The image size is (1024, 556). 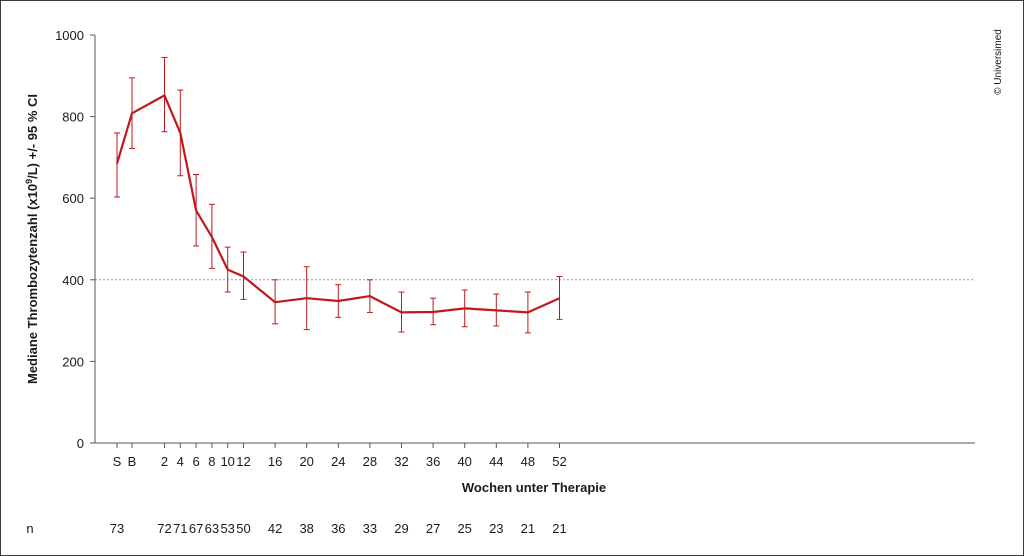 I want to click on x-axis-title: Wochen unter Therapie, so click(x=534, y=487).